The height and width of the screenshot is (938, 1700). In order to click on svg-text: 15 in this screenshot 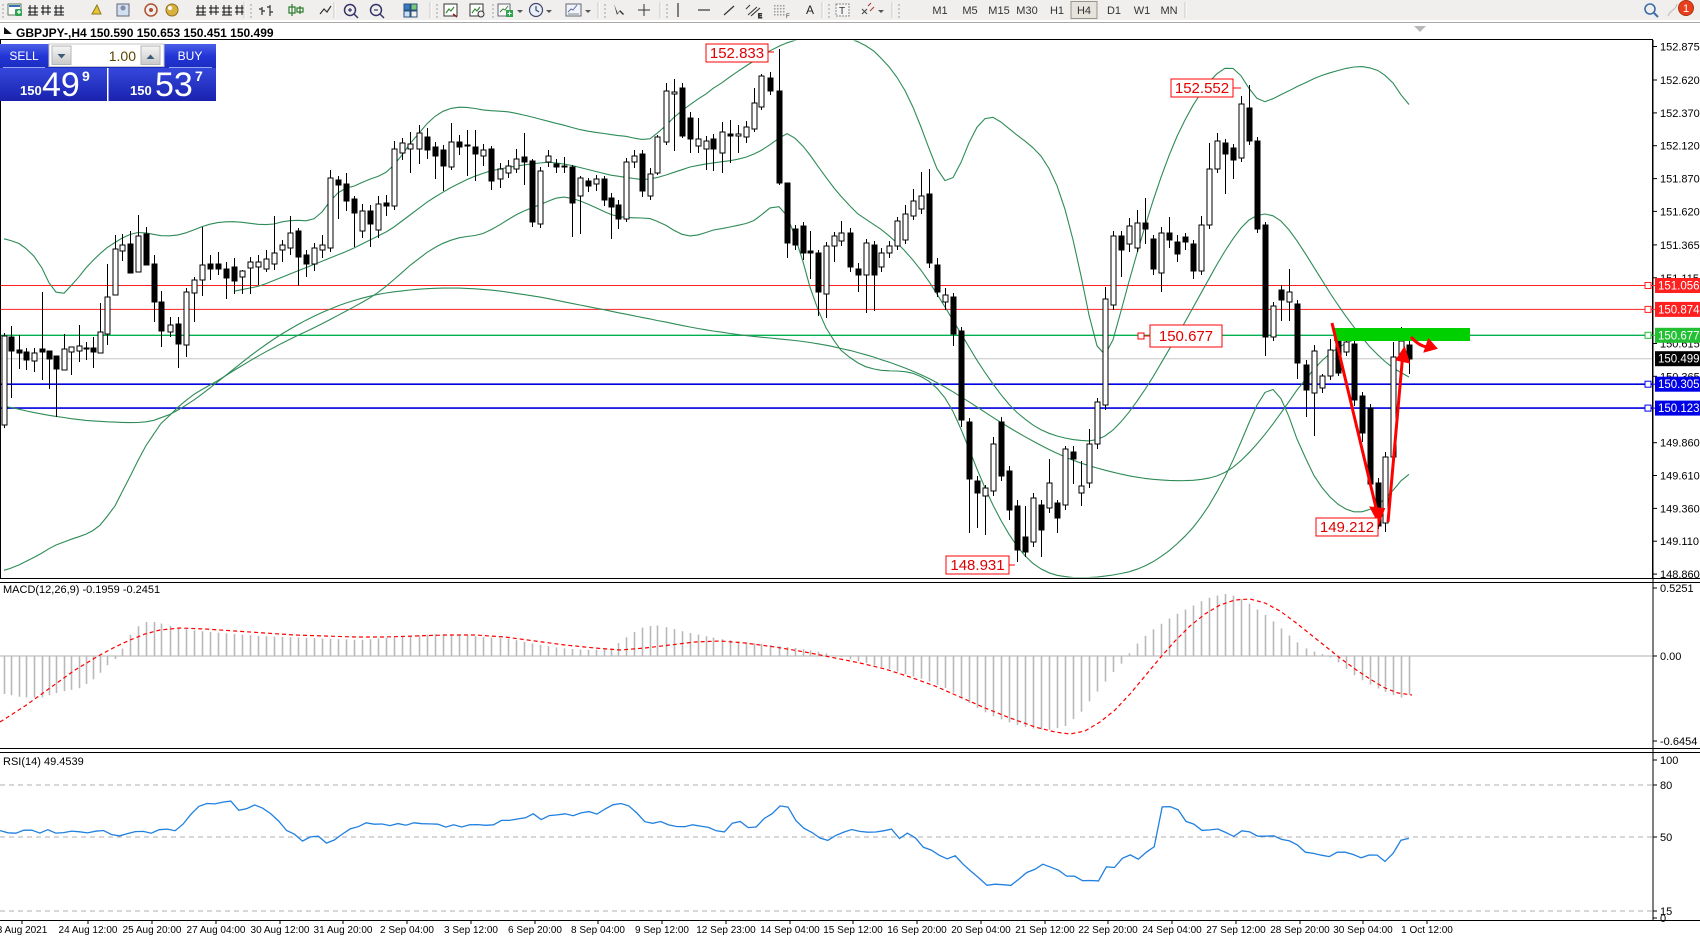, I will do `click(1666, 912)`.